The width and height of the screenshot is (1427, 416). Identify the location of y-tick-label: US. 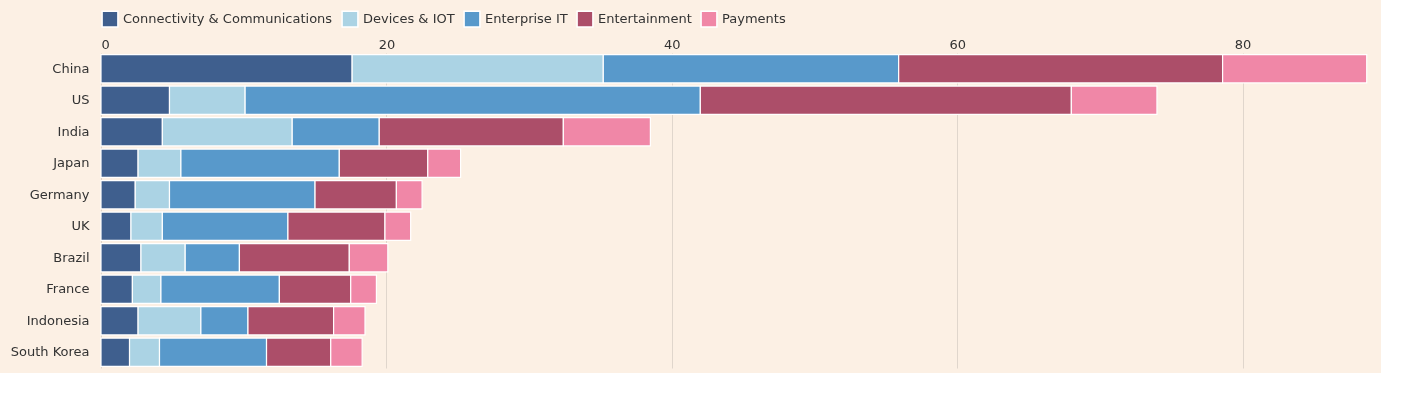
(80, 100).